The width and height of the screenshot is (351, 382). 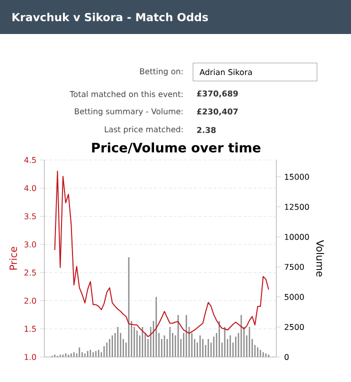 What do you see at coordinates (320, 258) in the screenshot?
I see `y2-axis-title: Volume` at bounding box center [320, 258].